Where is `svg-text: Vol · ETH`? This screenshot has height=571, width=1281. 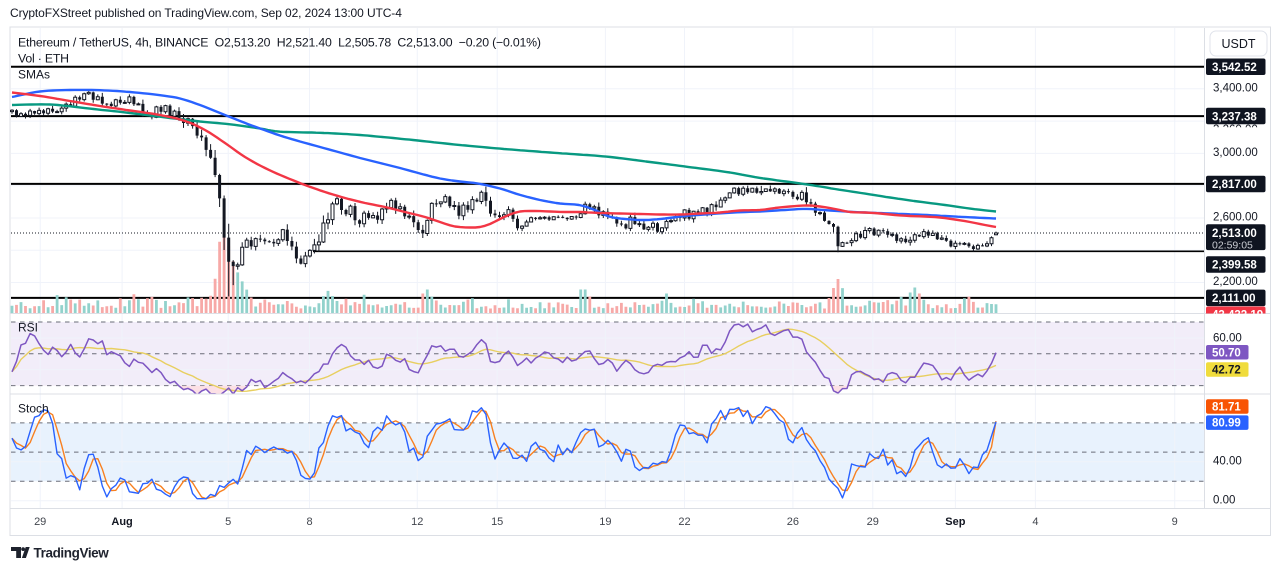
svg-text: Vol · ETH is located at coordinates (43, 59).